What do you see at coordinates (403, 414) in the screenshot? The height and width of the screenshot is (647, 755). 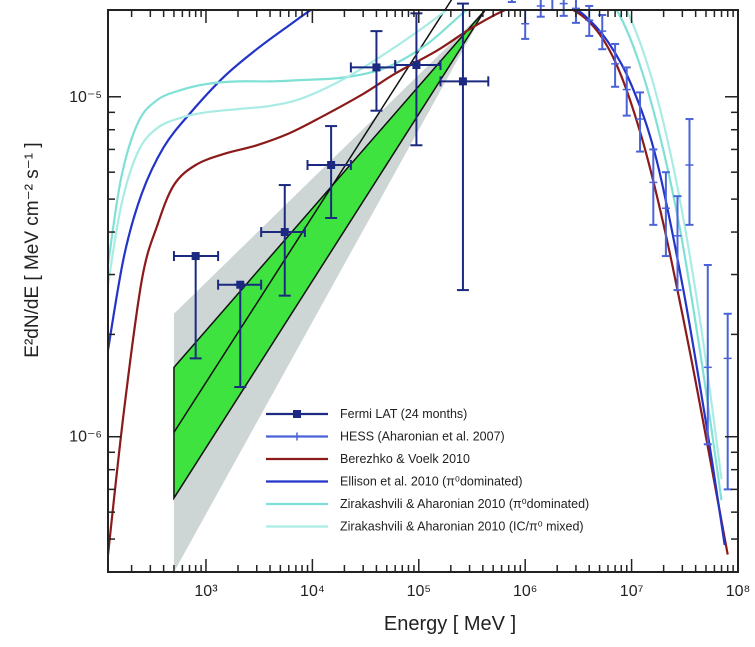 I see `legend-label: Fermi LAT (24 months)` at bounding box center [403, 414].